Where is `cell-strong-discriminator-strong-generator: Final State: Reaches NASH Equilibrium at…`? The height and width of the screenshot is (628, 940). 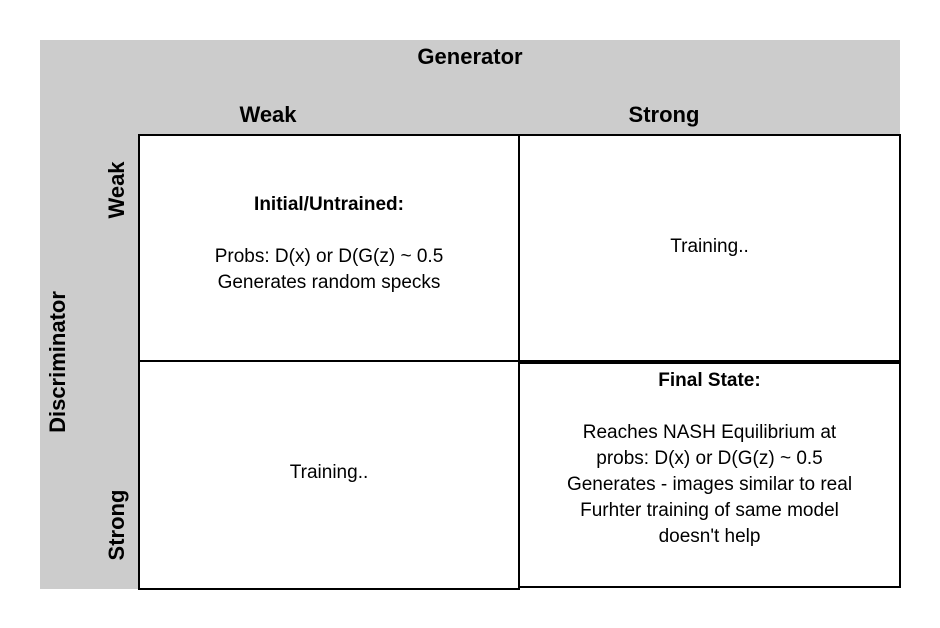 cell-strong-discriminator-strong-generator: Final State: Reaches NASH Equilibrium at… is located at coordinates (709, 475).